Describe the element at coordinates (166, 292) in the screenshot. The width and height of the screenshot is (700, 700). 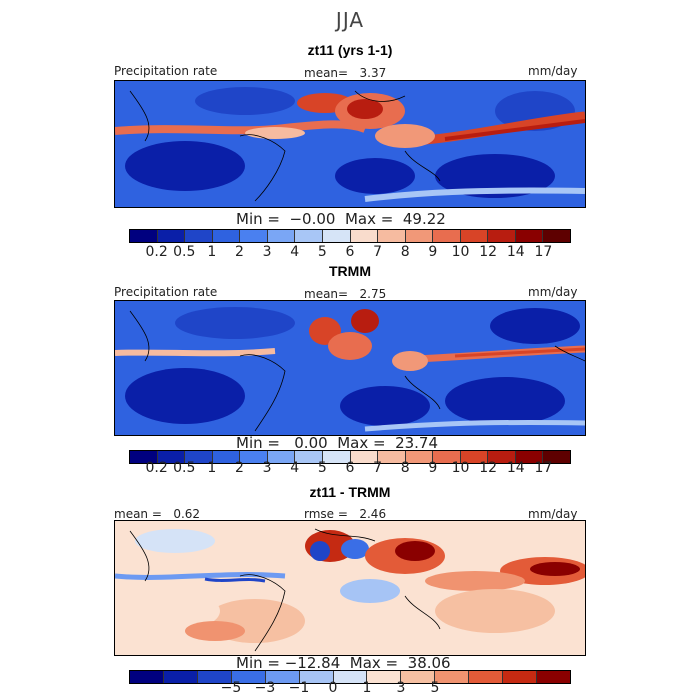
I see `panel2-variable-label: Precipitation rate` at that location.